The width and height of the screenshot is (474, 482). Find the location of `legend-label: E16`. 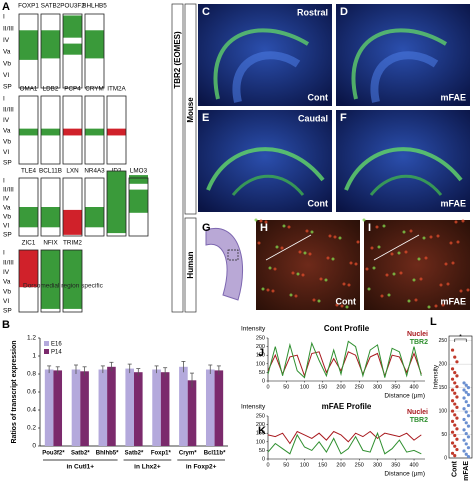

legend-label: E16 is located at coordinates (56, 345).